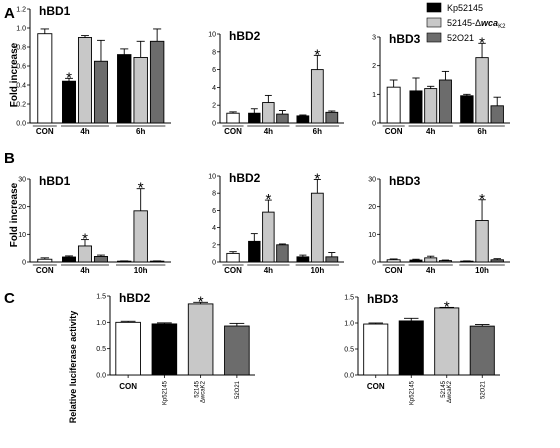  Describe the element at coordinates (374, 95) in the screenshot. I see `y-tick-label: 1` at that location.